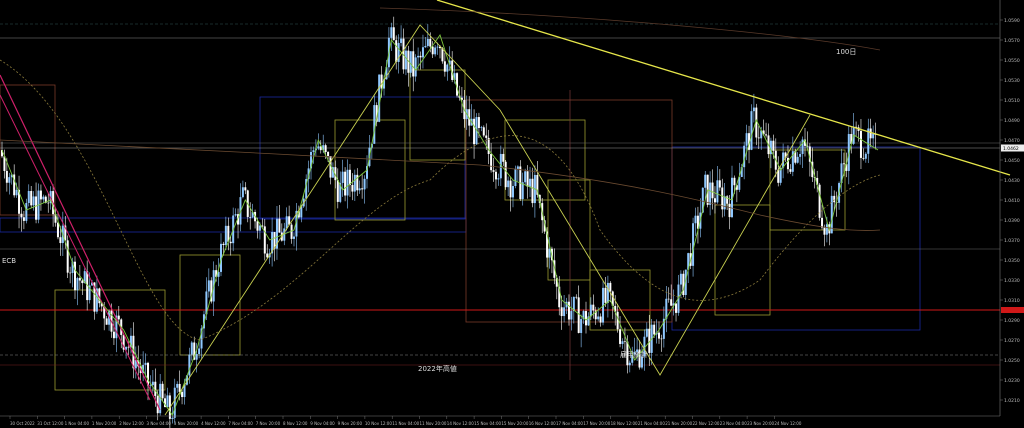 Image resolution: width=1024 pixels, height=428 pixels. Describe the element at coordinates (437, 368) in the screenshot. I see `year-level-label: 2022年高値` at that location.